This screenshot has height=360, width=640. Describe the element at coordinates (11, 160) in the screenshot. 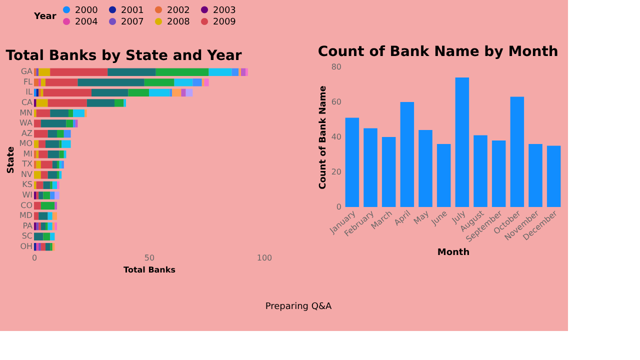

I see `y-axis-title: State` at that location.